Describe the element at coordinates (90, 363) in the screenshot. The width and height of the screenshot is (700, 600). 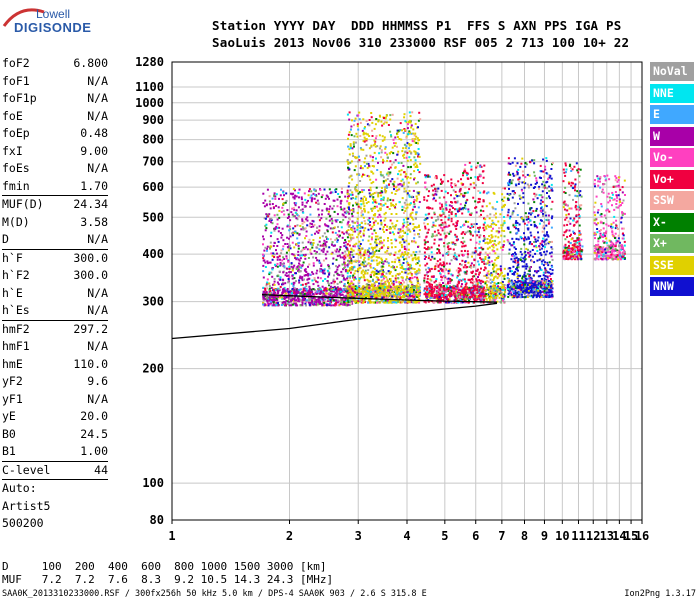
I see `param-value: 110.0` at that location.